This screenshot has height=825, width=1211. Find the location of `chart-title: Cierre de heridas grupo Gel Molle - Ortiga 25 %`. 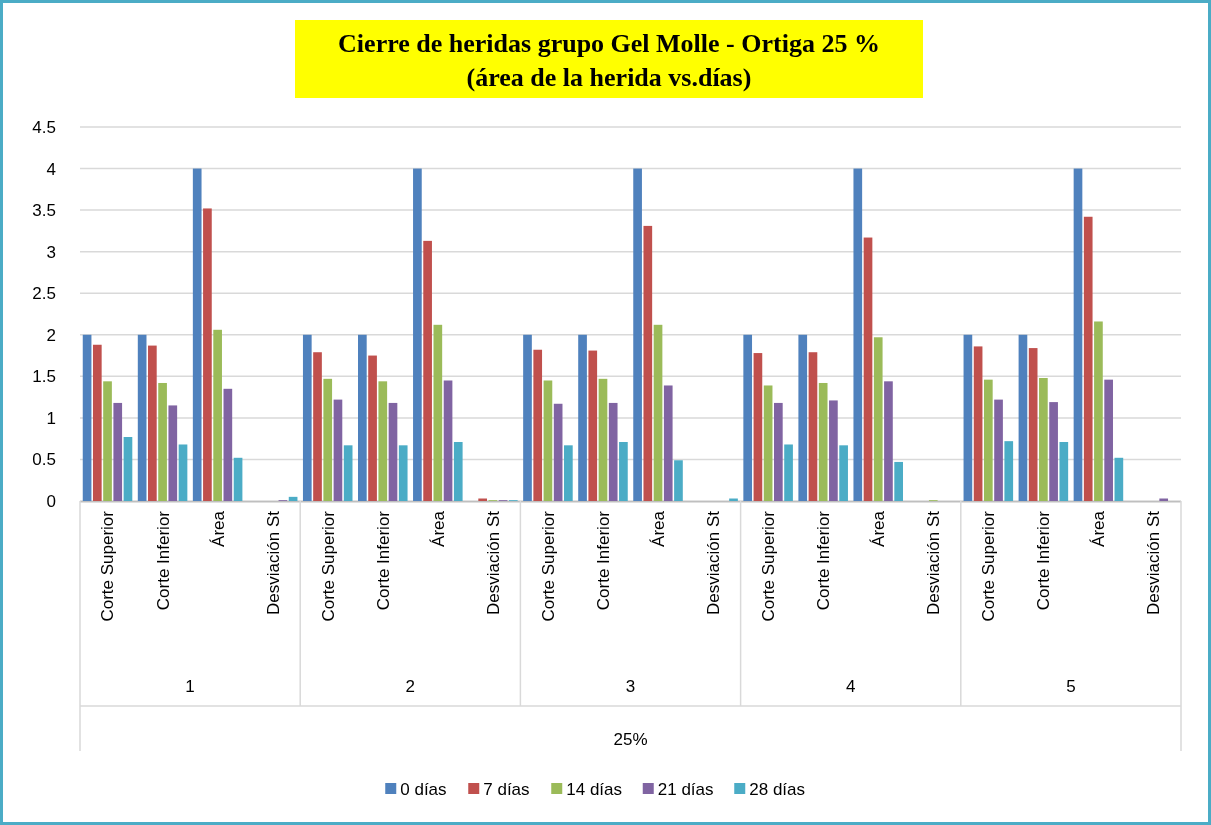

chart-title: Cierre de heridas grupo Gel Molle - Ortiga 25 % is located at coordinates (609, 43).